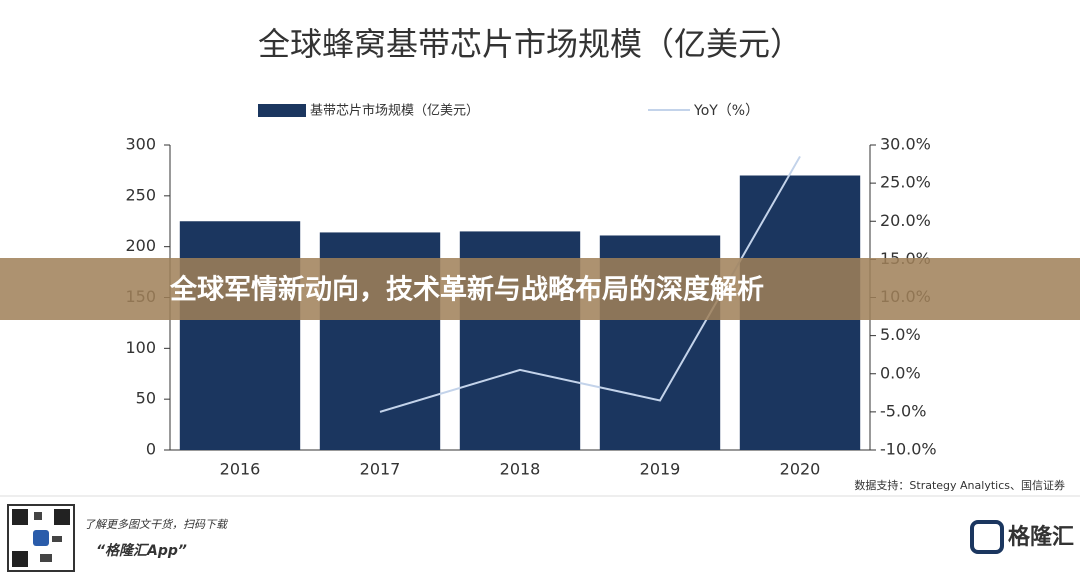 This screenshot has height=578, width=1080. What do you see at coordinates (140, 245) in the screenshot?
I see `y-tick-label: 200` at bounding box center [140, 245].